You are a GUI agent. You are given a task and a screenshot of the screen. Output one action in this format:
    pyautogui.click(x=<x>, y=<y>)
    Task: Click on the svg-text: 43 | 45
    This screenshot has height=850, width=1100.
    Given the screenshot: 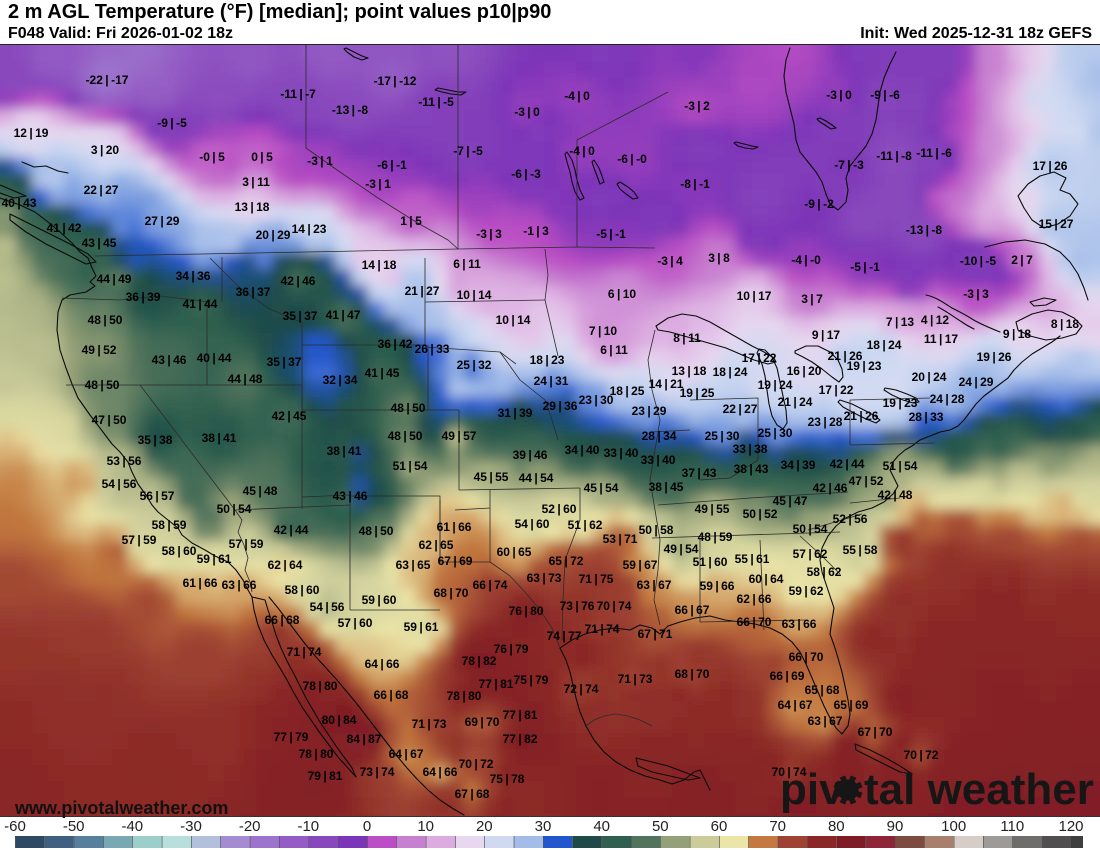 What is the action you would take?
    pyautogui.click(x=99, y=243)
    